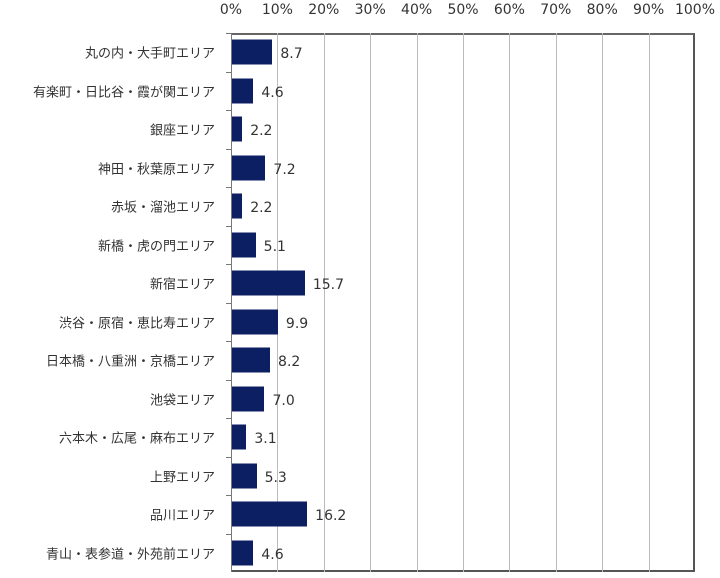 The image size is (720, 578). I want to click on category-label: 池袋エリア, so click(182, 401).